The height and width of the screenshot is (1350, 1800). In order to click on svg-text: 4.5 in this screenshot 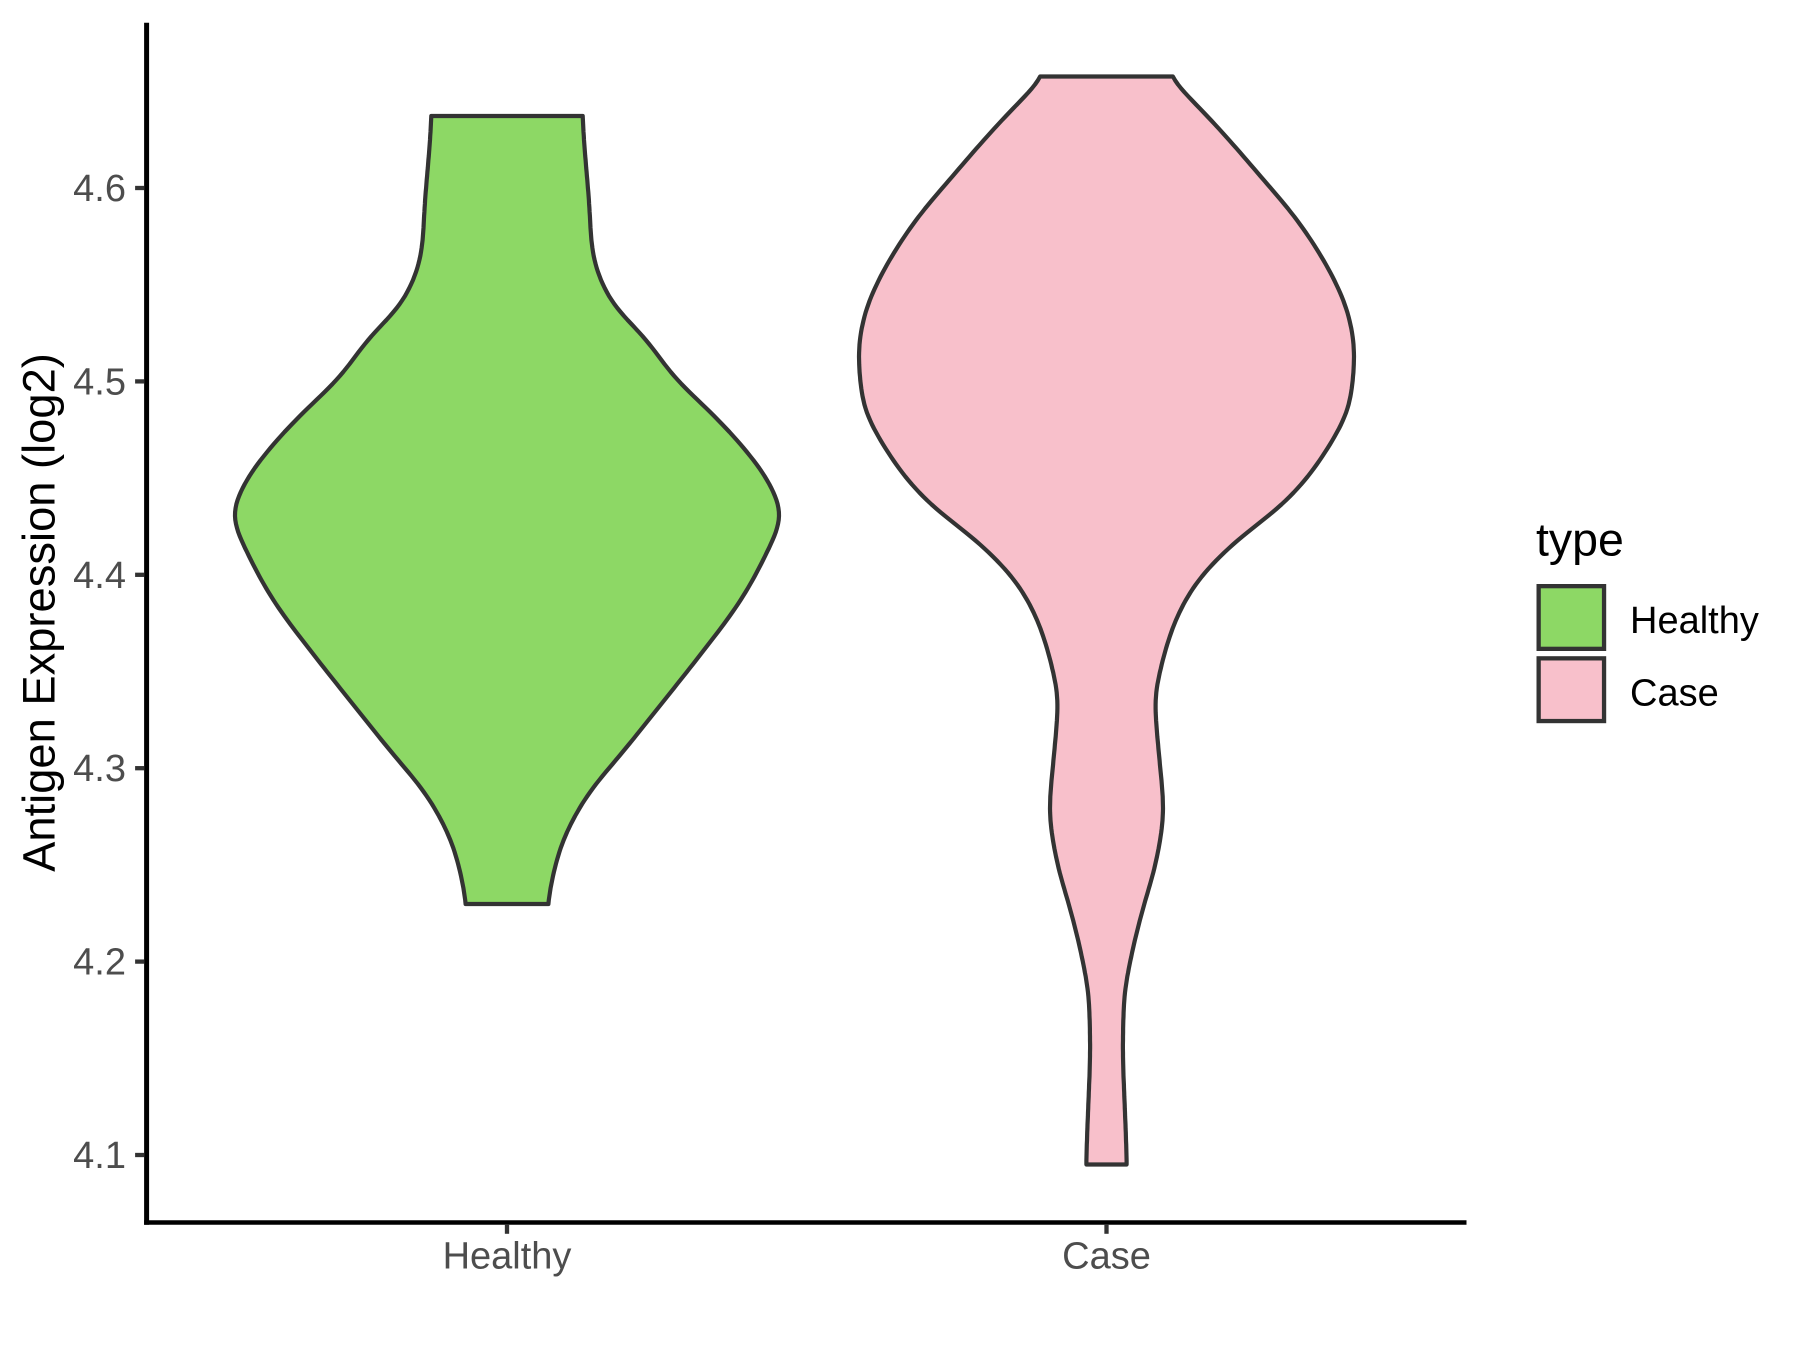, I will do `click(99, 382)`.